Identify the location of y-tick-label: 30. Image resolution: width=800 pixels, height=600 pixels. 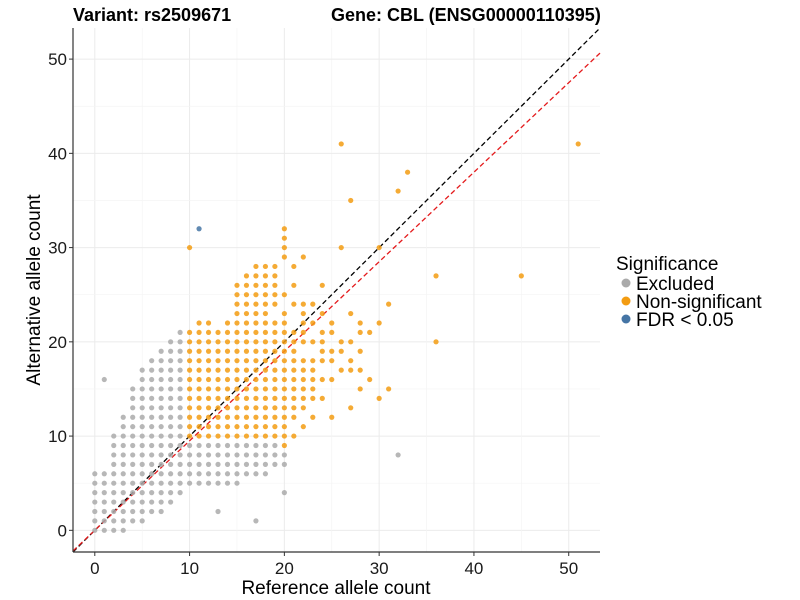
(57, 248).